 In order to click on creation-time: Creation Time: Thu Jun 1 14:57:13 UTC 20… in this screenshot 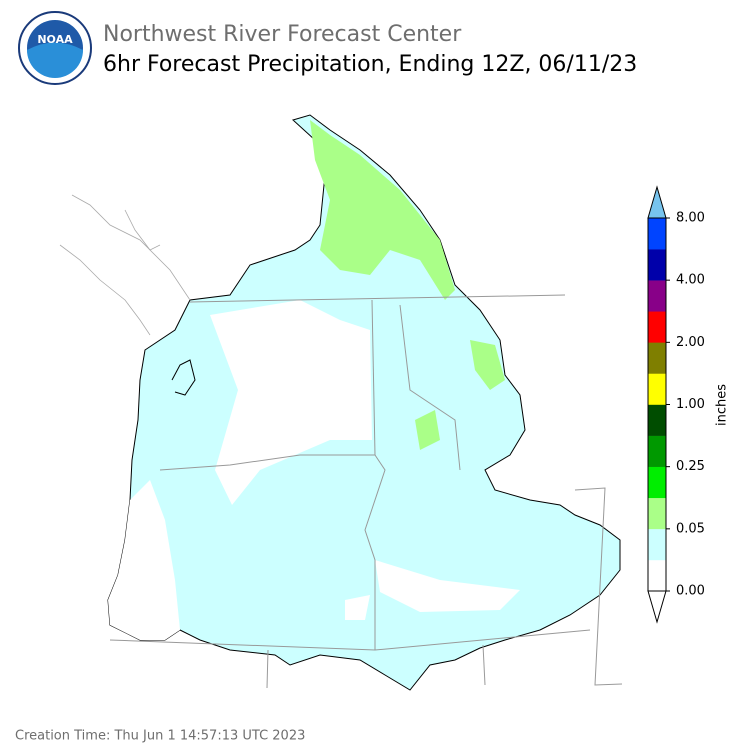, I will do `click(160, 736)`.